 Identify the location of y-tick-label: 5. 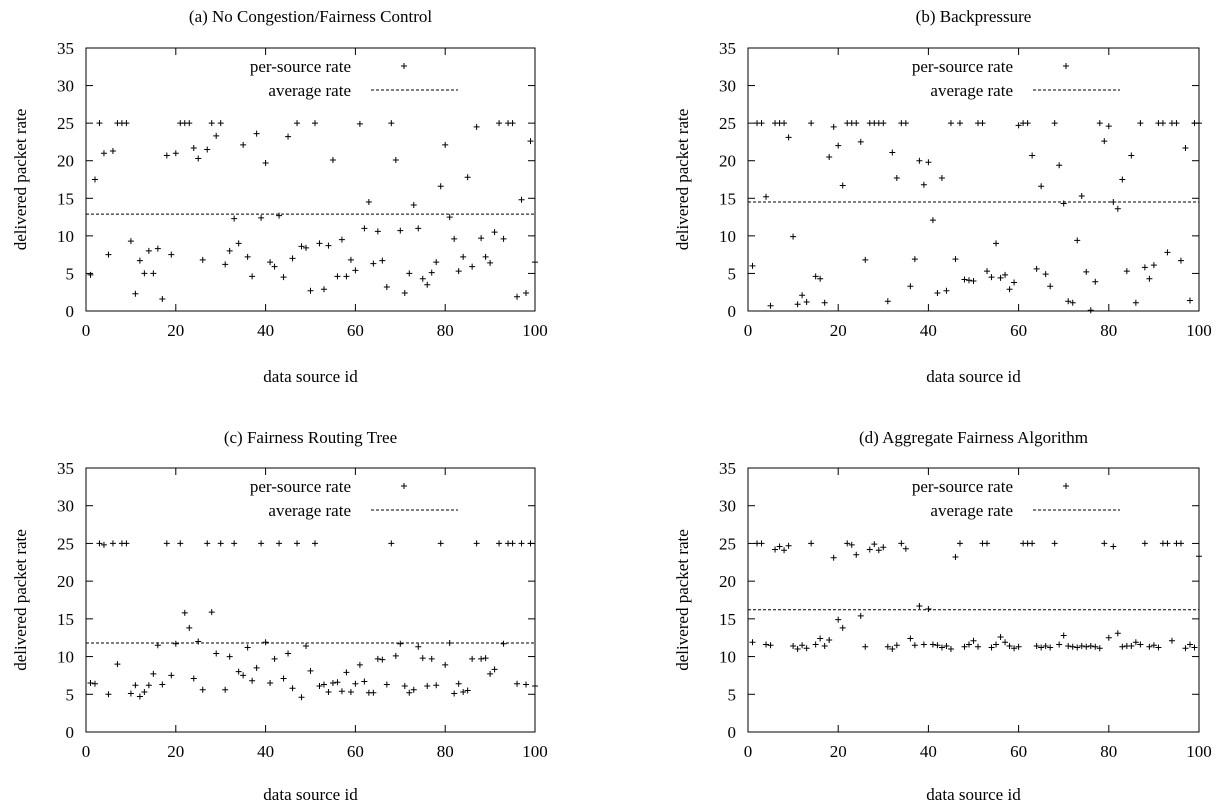
(70, 273).